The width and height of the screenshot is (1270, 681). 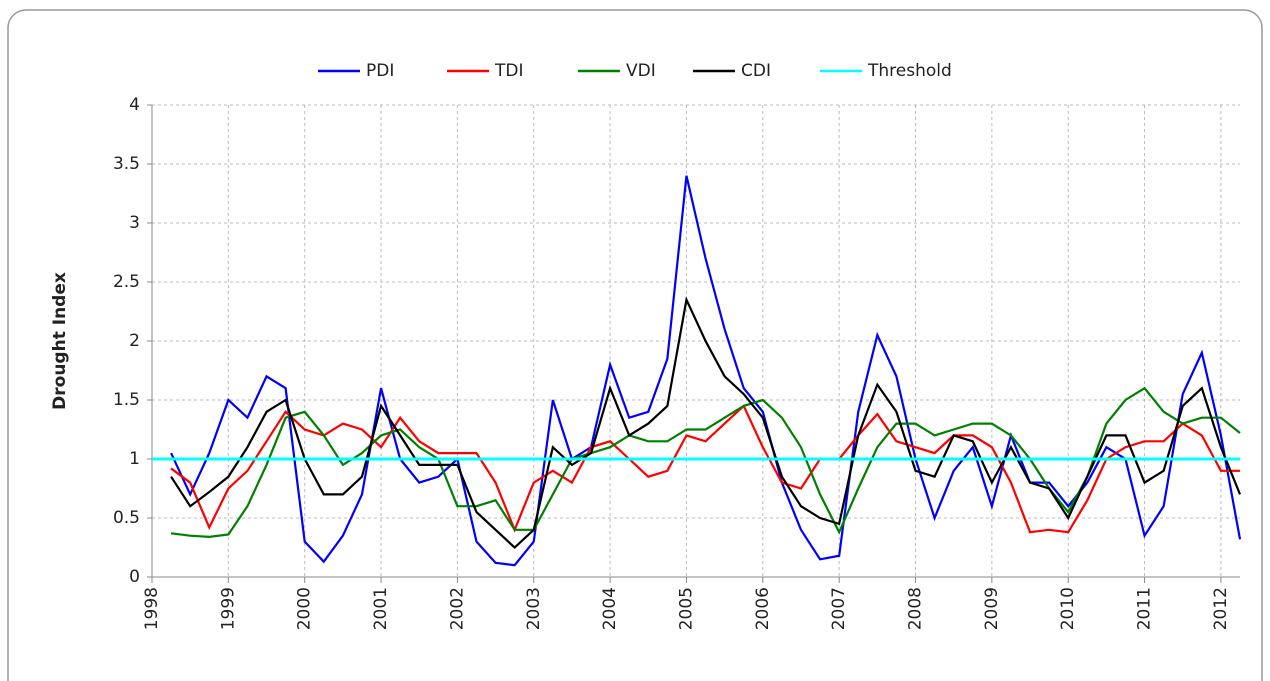 I want to click on legend-label: CDI, so click(x=756, y=71).